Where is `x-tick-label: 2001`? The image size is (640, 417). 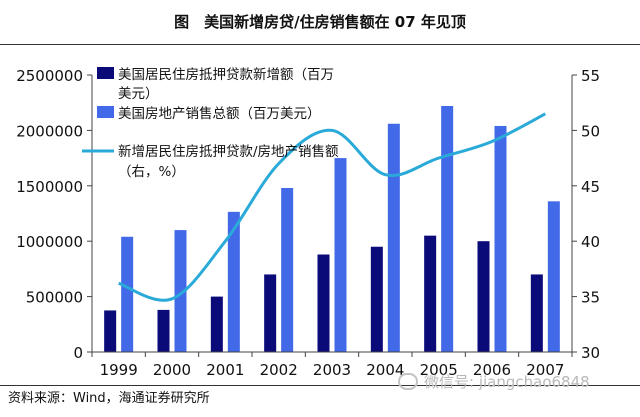
x-tick-label: 2001 is located at coordinates (225, 370).